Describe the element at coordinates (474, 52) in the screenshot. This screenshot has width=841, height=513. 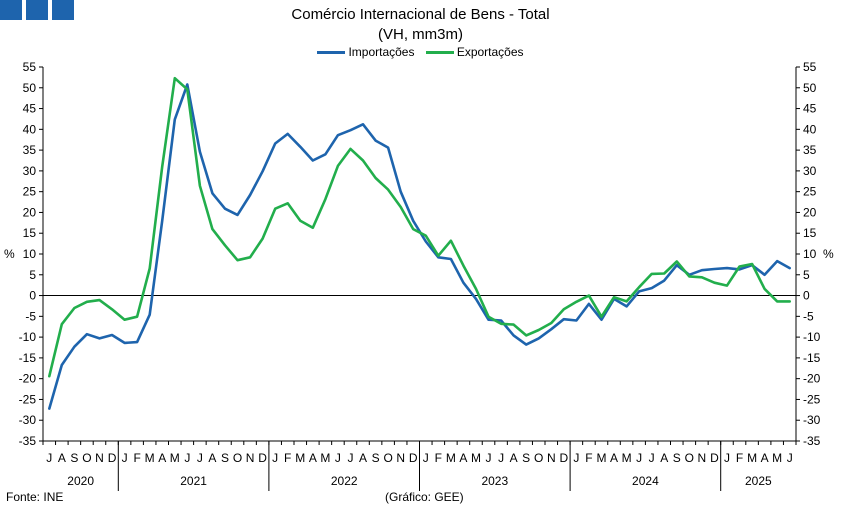
I see `legend-item-exportacoes: Exportações` at that location.